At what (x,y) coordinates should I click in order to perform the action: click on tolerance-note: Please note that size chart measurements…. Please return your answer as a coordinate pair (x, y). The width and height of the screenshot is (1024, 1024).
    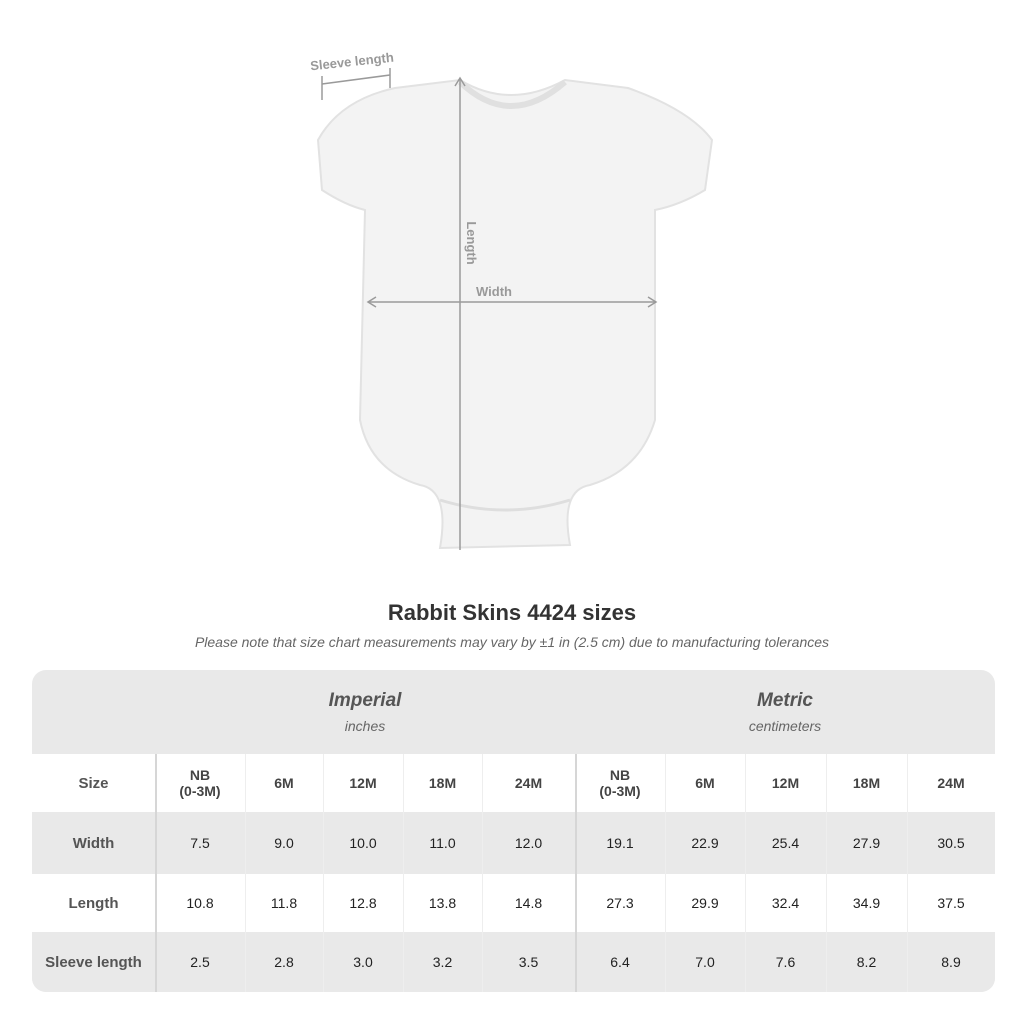
    Looking at the image, I should click on (512, 642).